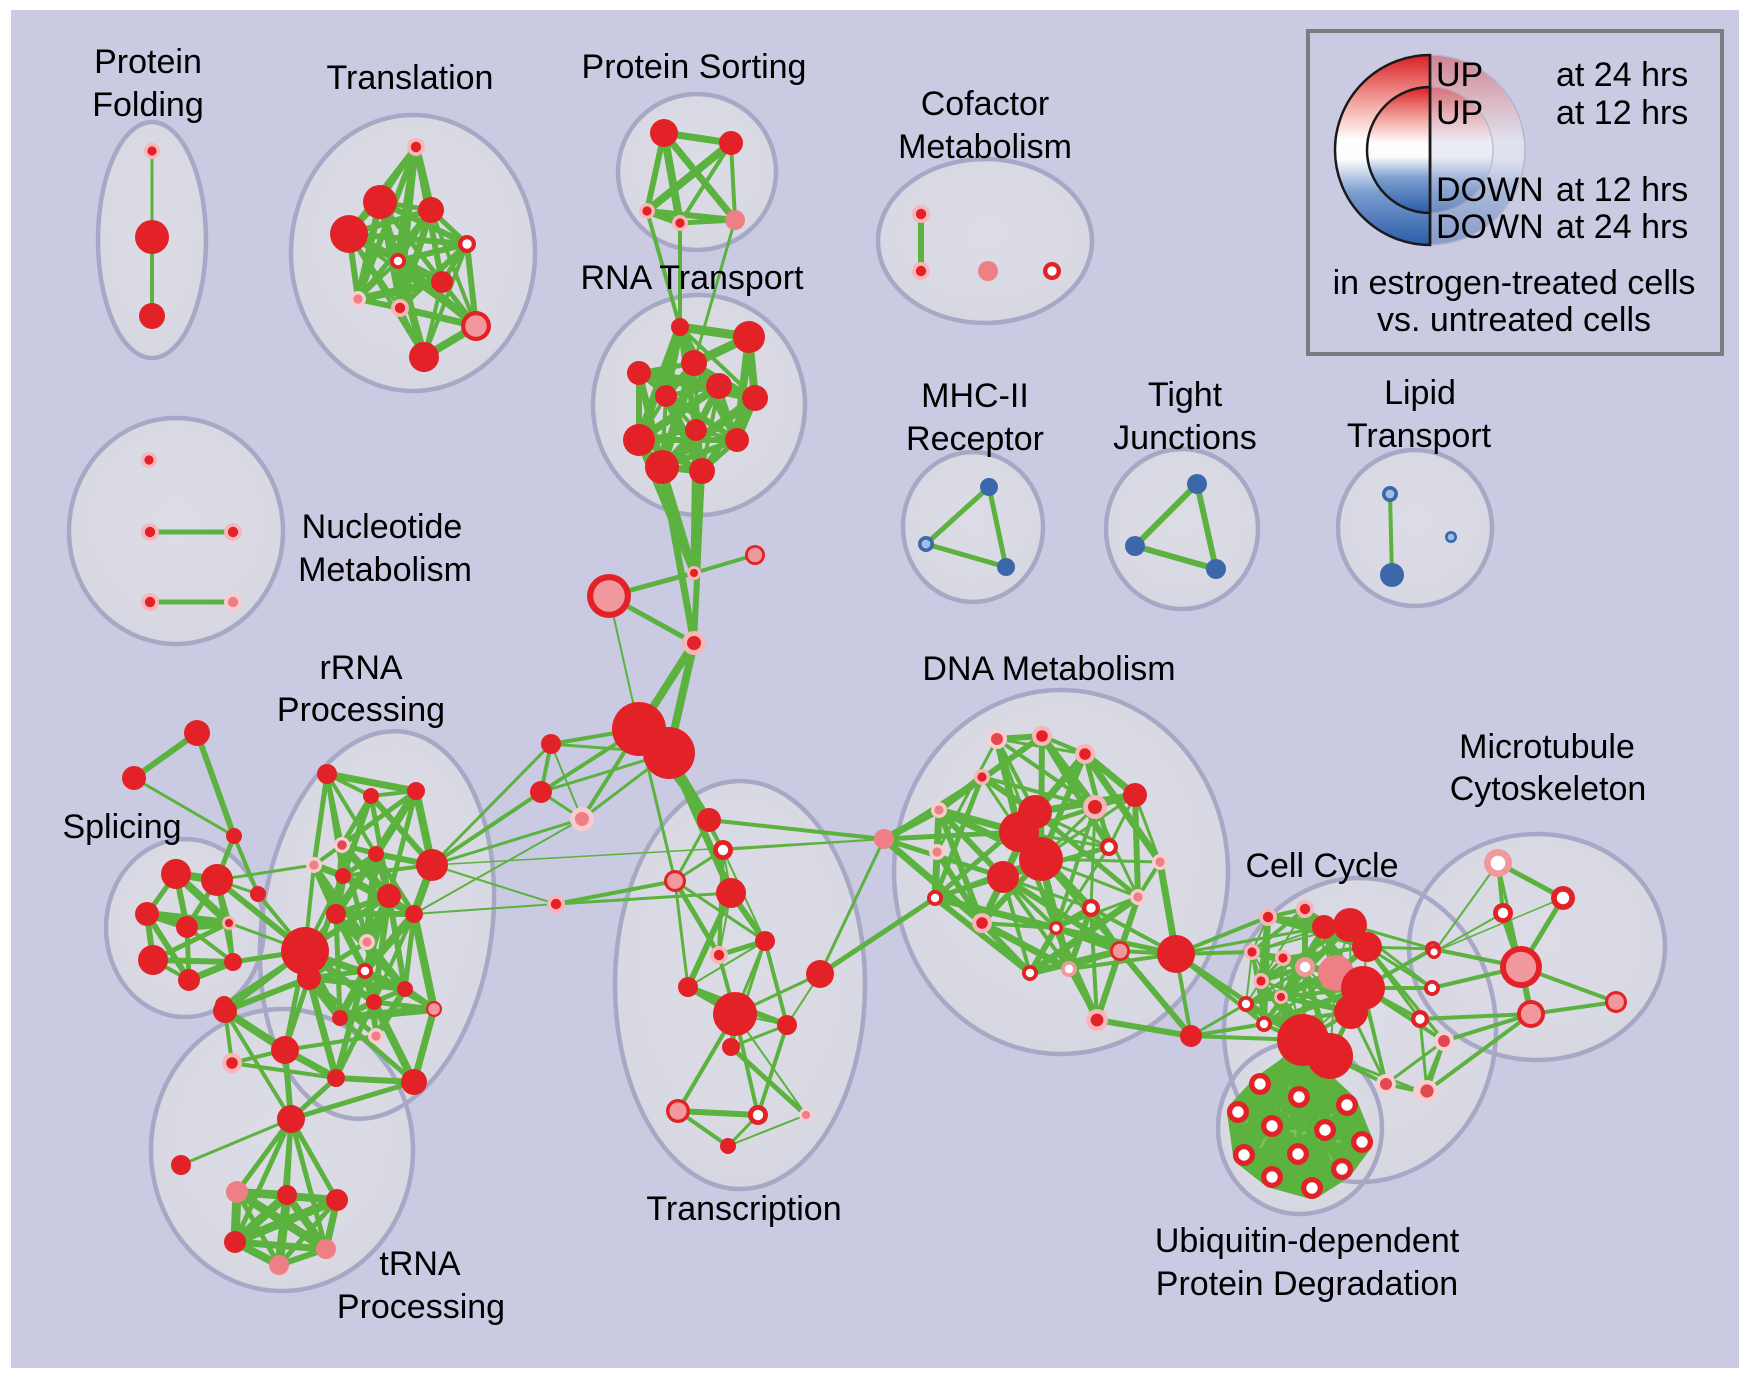  Describe the element at coordinates (693, 278) in the screenshot. I see `svg-text: RNA Transport` at that location.